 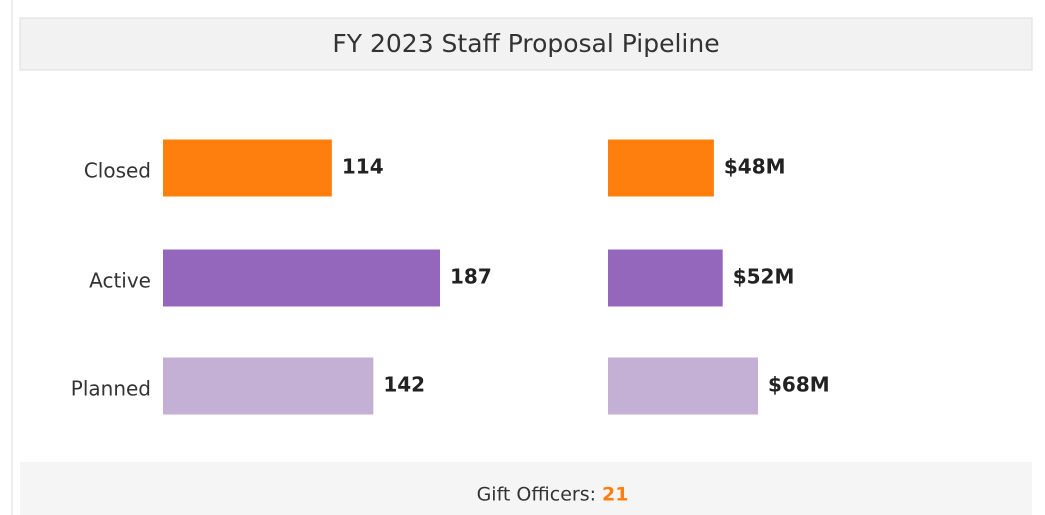 I want to click on footer-value: 21, so click(x=615, y=495).